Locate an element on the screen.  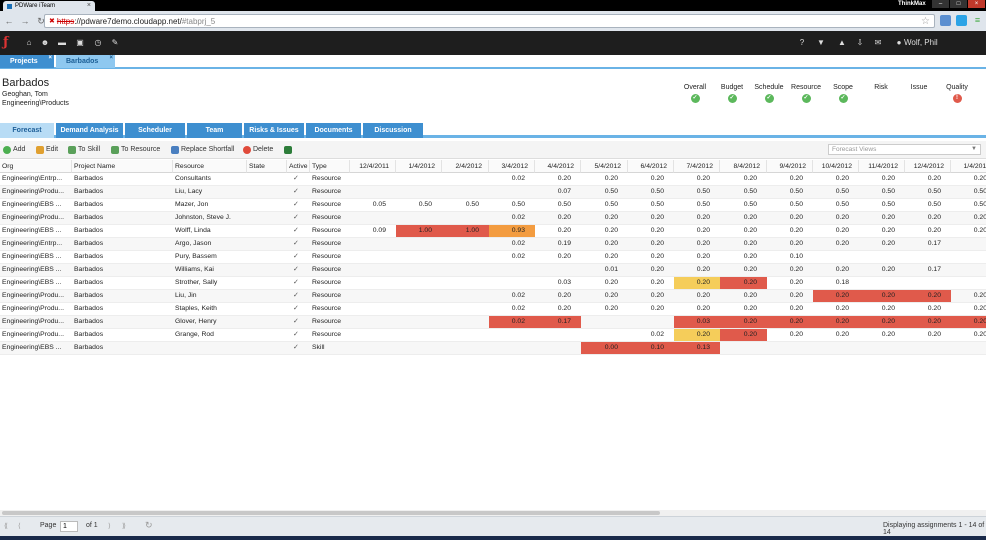
forecast-value-cell: 1.00 is located at coordinates (465, 231).